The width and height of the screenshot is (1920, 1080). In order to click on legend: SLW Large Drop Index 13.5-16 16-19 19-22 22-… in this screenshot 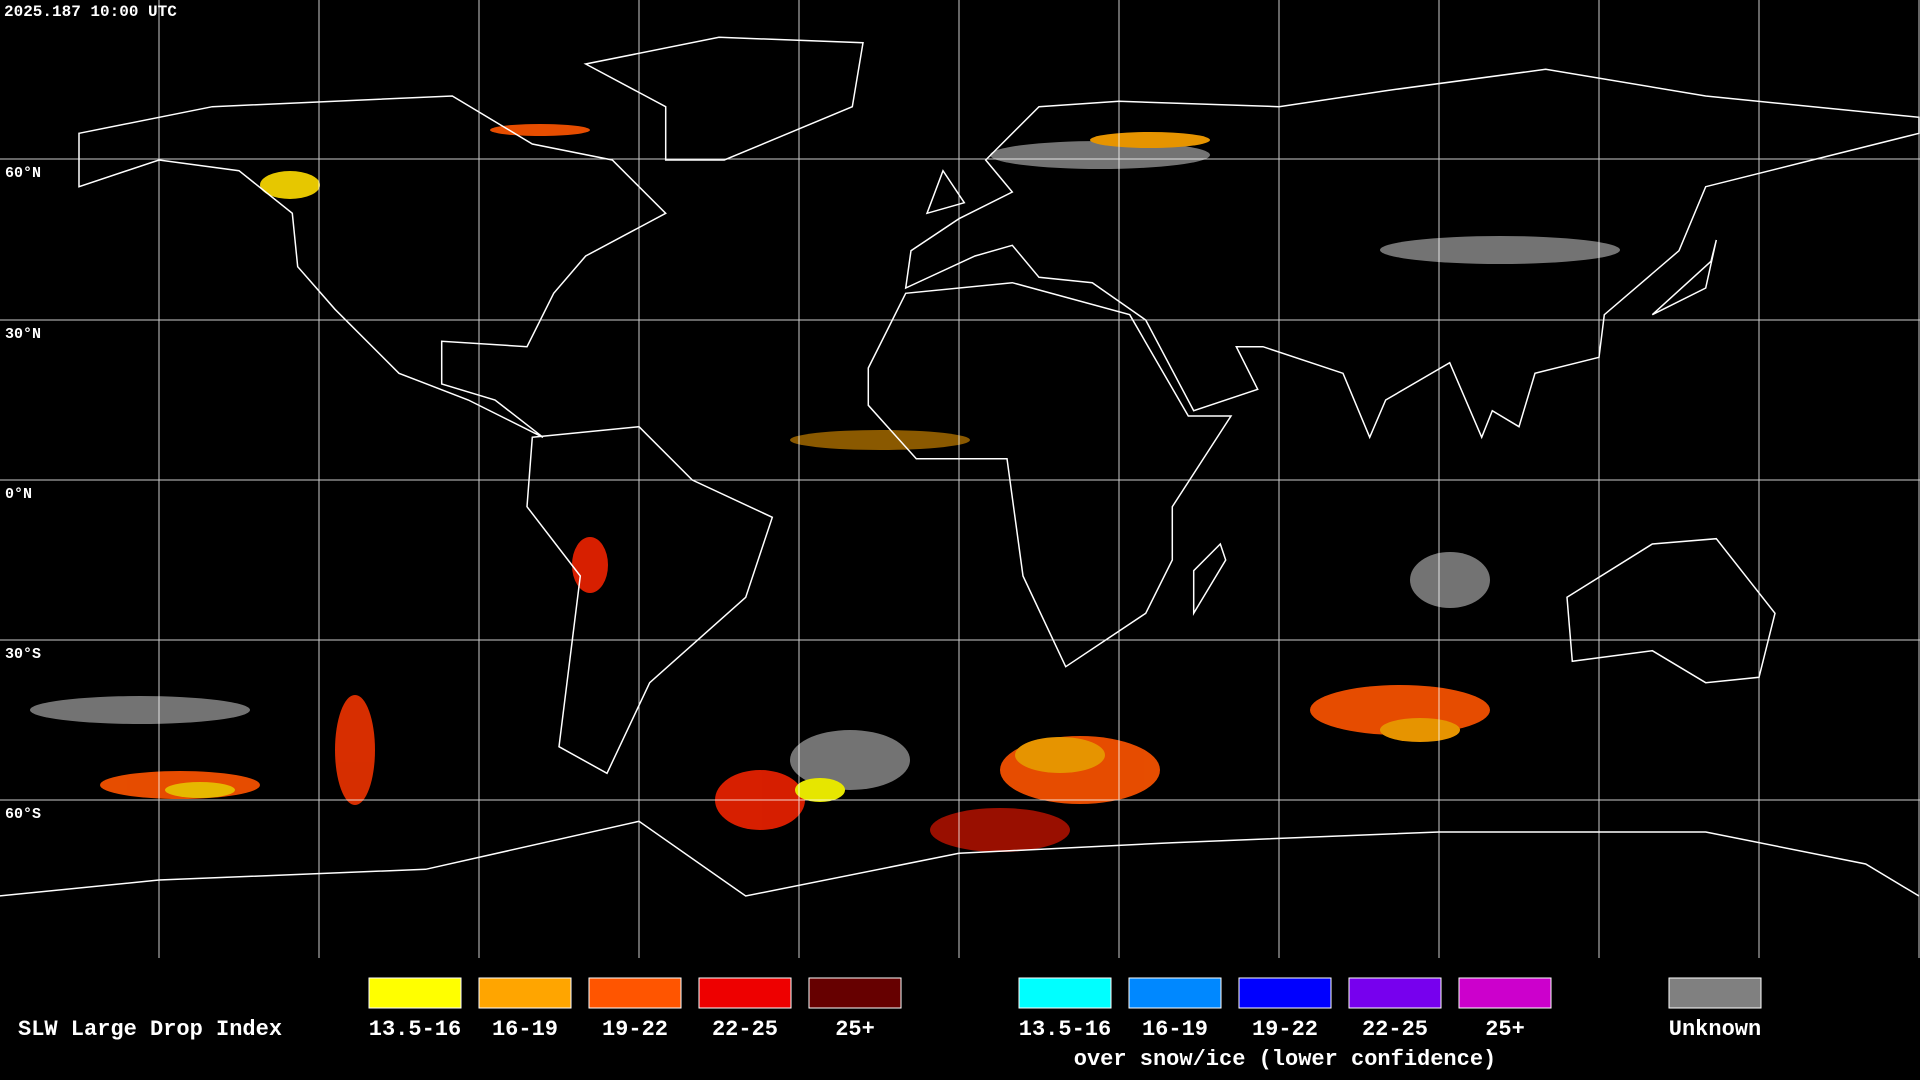, I will do `click(890, 1024)`.